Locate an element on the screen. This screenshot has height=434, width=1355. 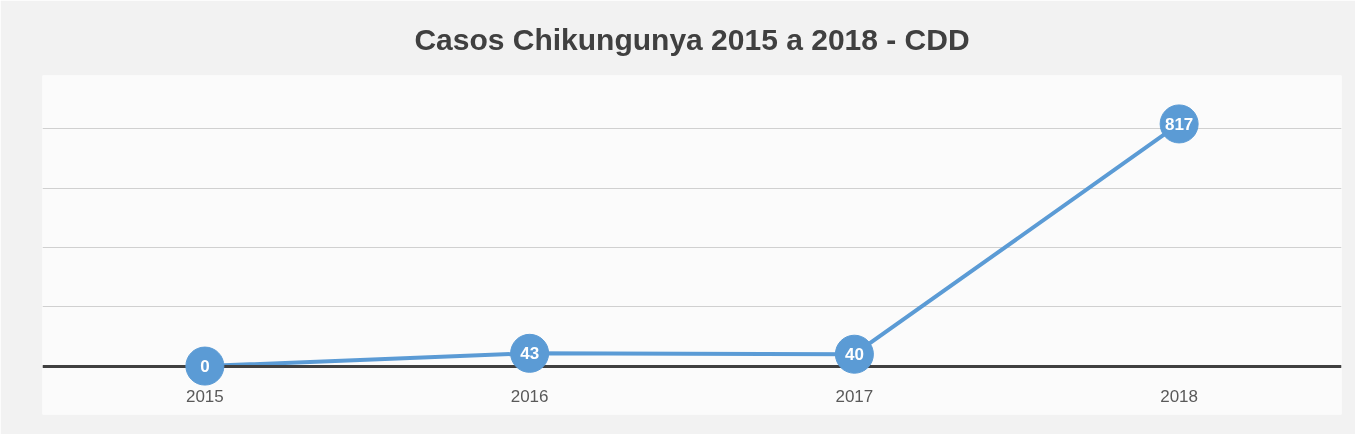
x-tick-label: 2016 is located at coordinates (529, 397).